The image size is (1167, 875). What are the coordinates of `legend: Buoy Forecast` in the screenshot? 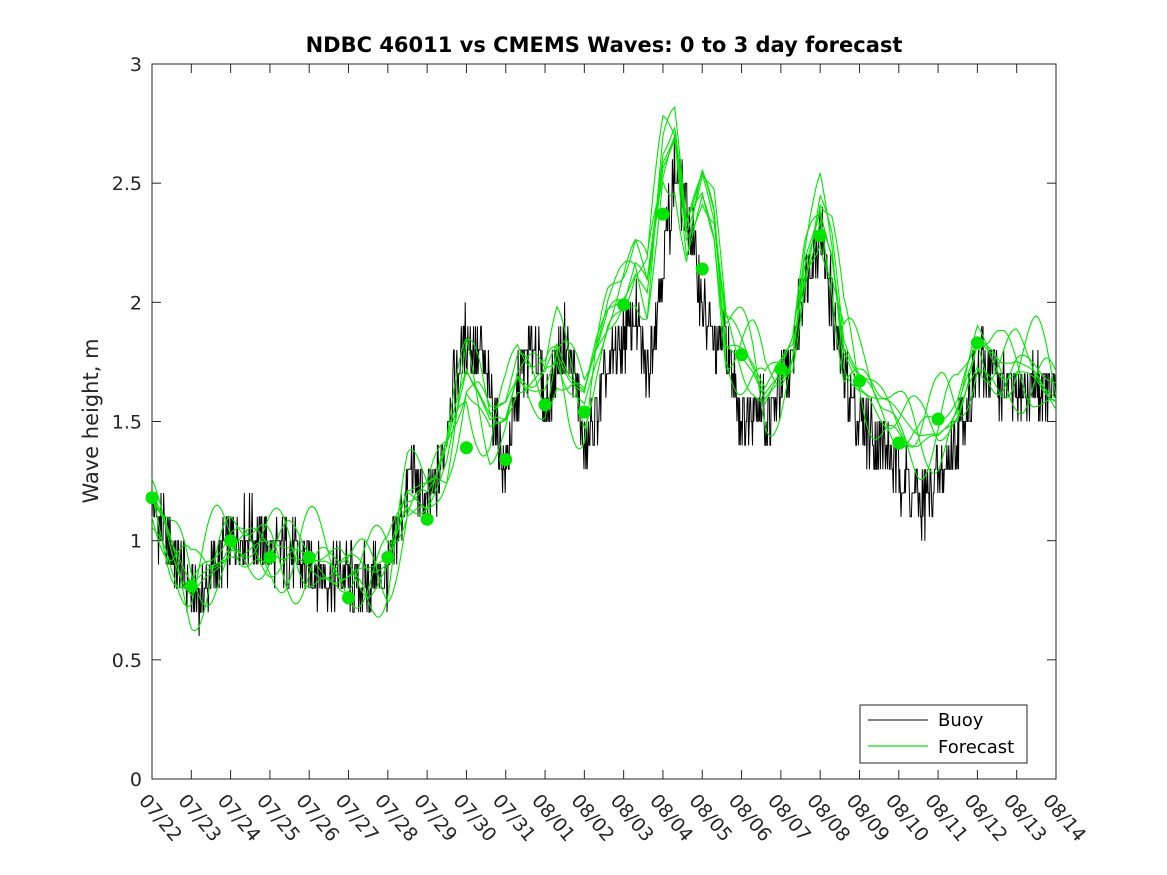 It's located at (943, 734).